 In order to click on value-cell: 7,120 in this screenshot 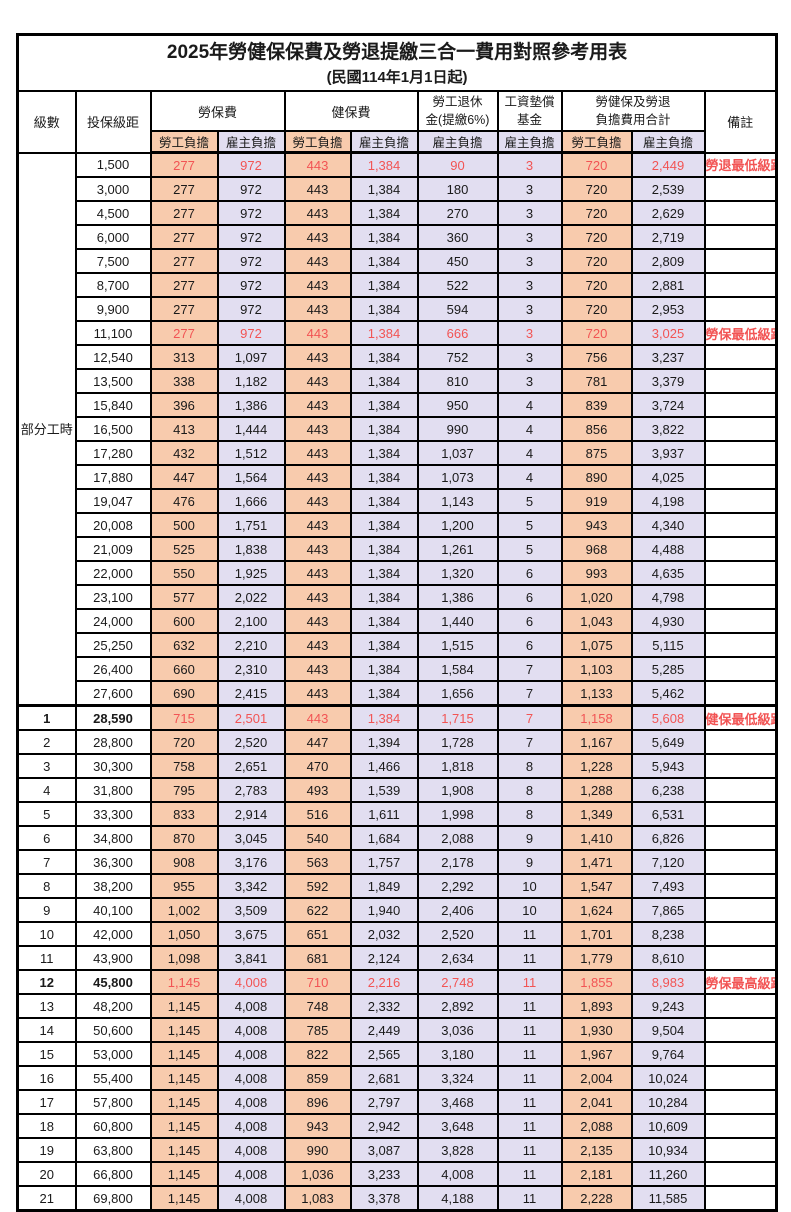, I will do `click(668, 862)`.